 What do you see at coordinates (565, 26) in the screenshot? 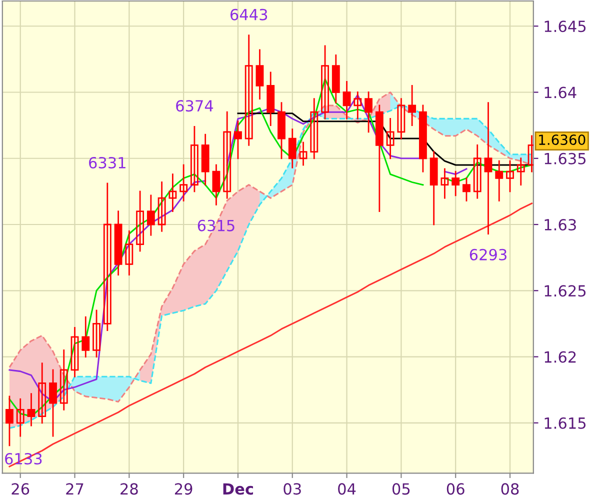
I see `y-tick-label: 1.645` at bounding box center [565, 26].